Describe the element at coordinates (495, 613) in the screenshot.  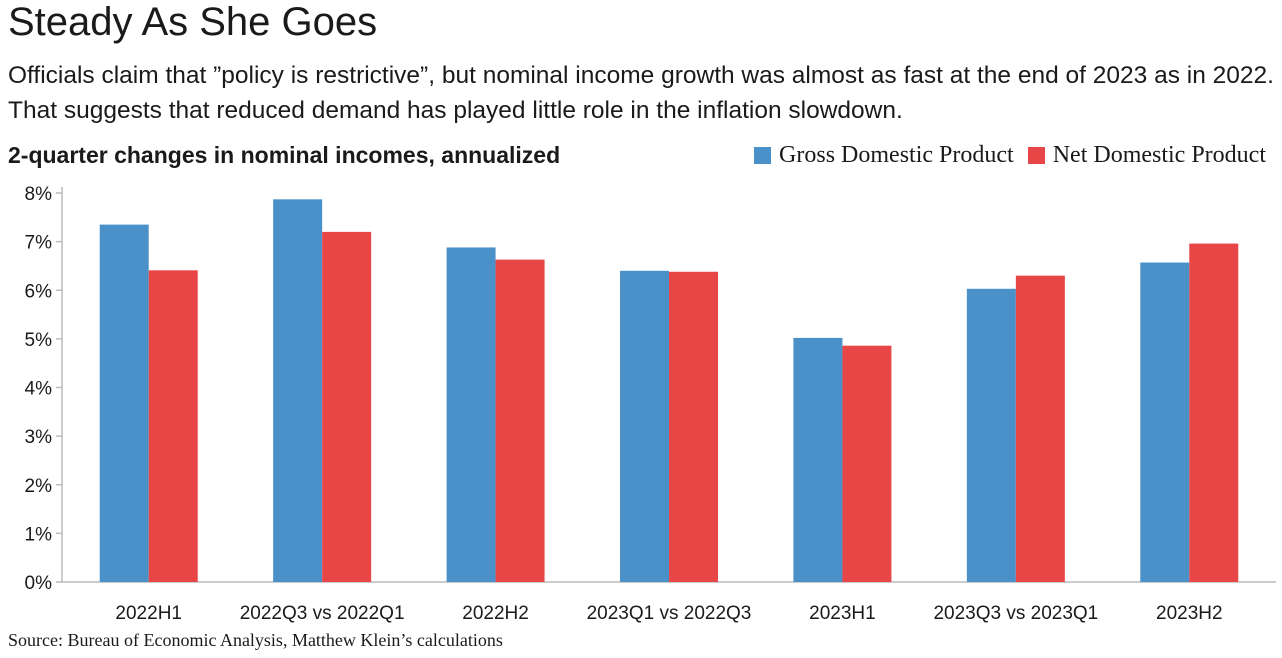
I see `x-tick-label: 2022H2` at that location.